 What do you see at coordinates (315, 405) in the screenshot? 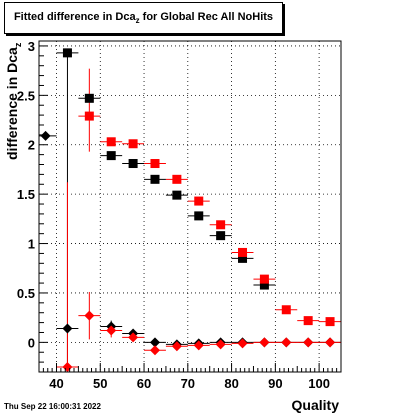
I see `x-axis-label: Quality` at bounding box center [315, 405].